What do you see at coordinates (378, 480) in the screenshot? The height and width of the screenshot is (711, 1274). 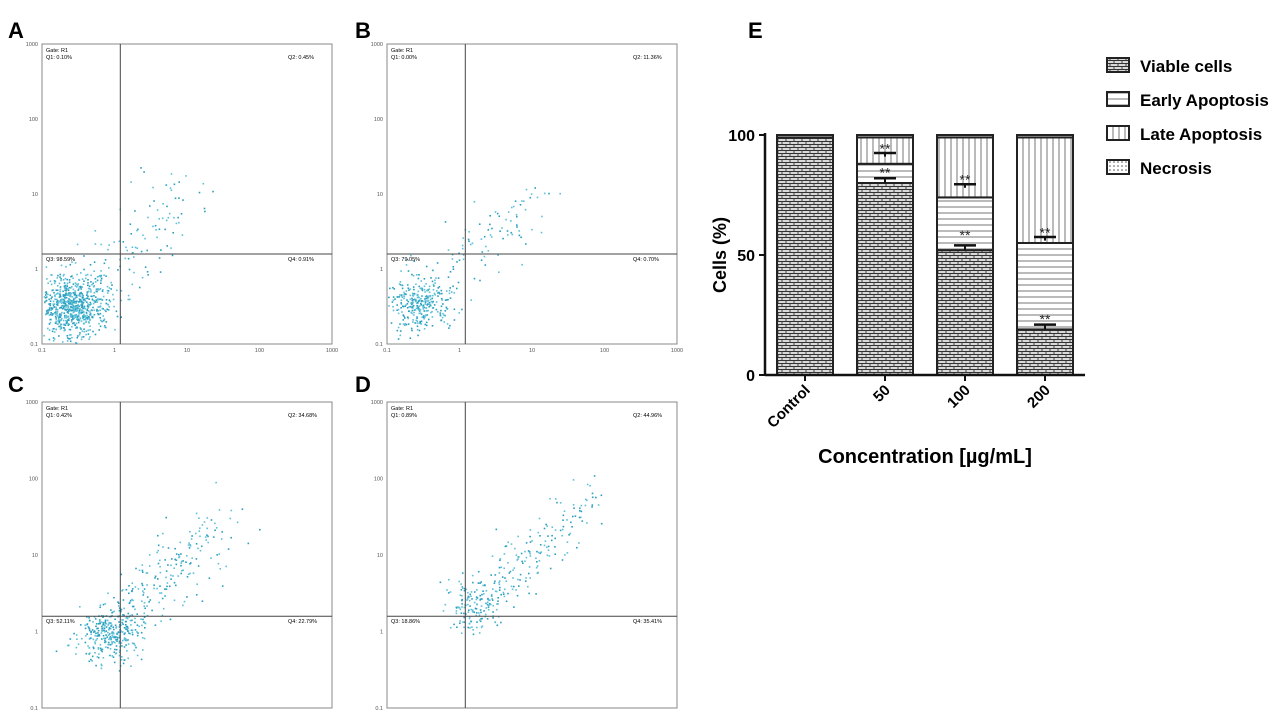 I see `y-tick-label: 100` at bounding box center [378, 480].